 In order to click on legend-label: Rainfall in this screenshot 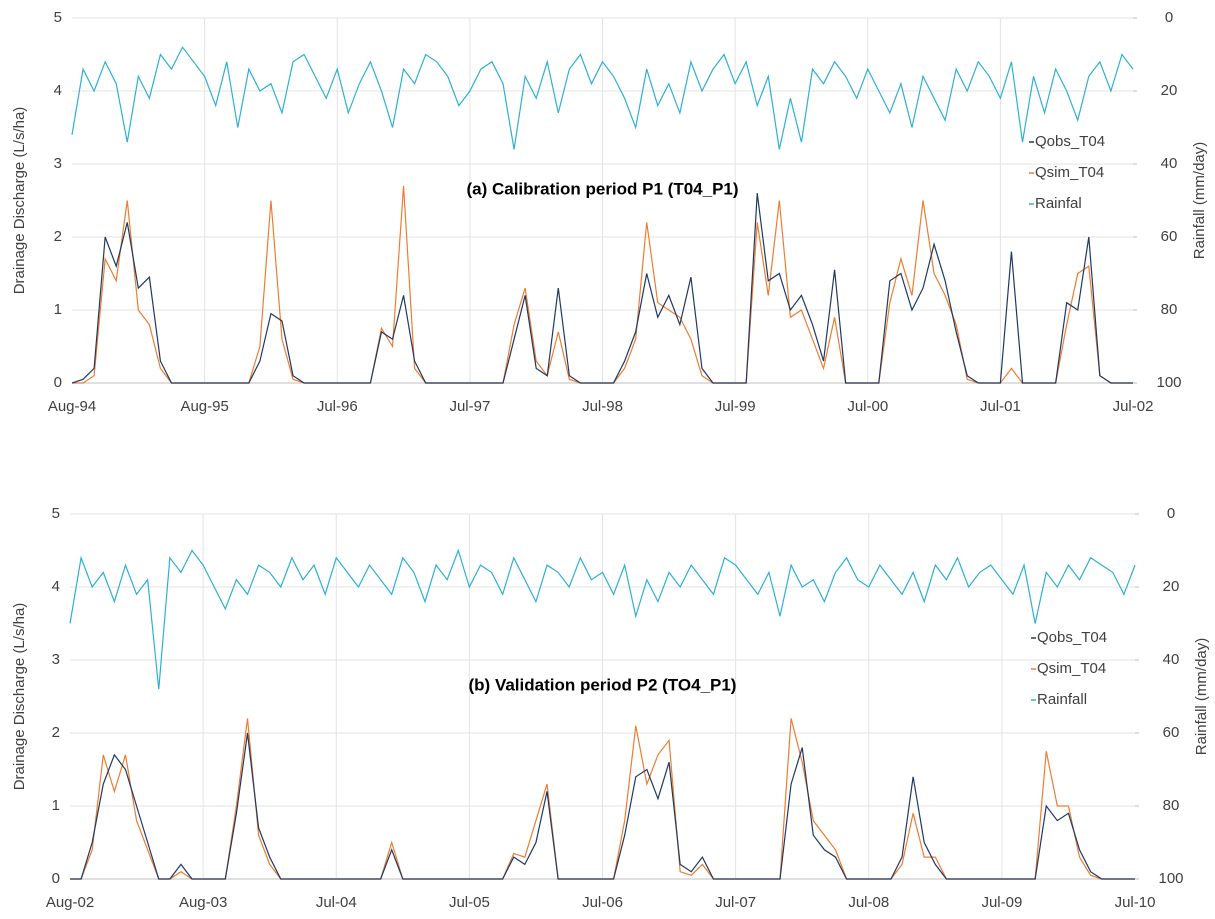, I will do `click(1062, 699)`.